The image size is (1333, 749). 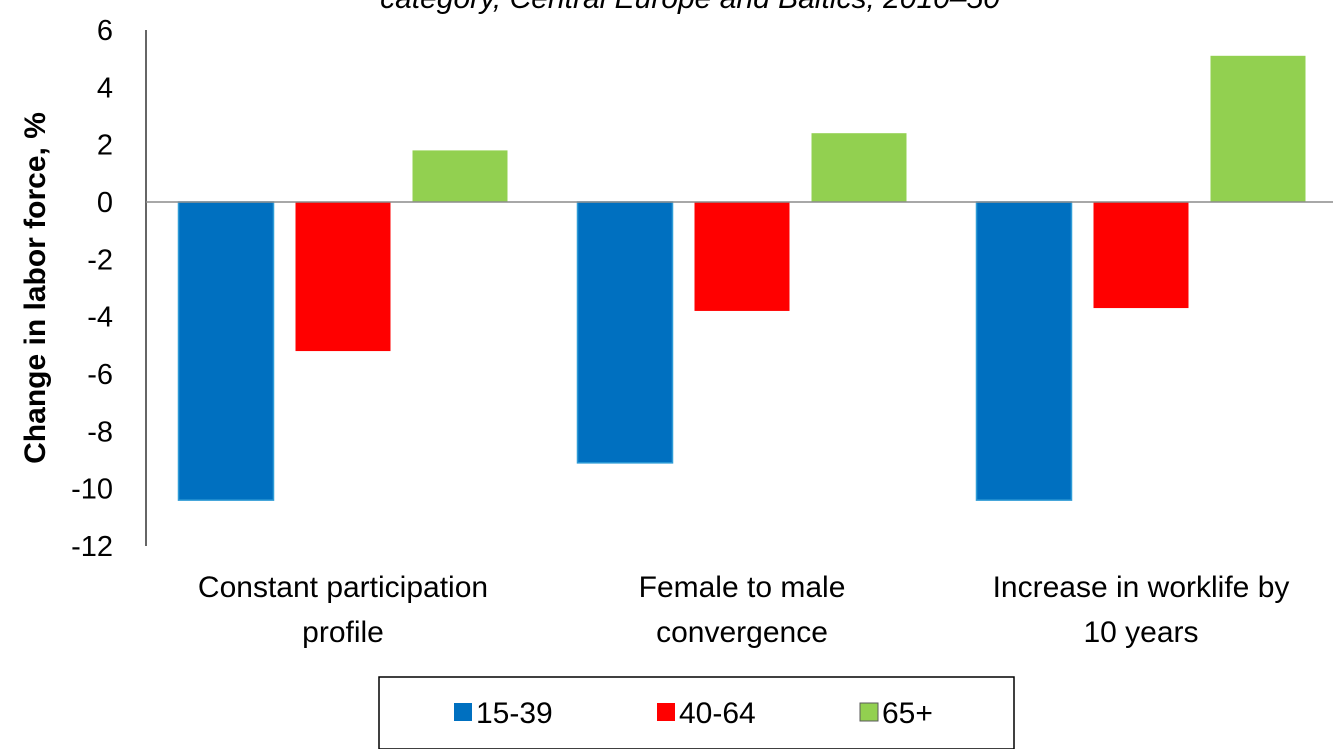 What do you see at coordinates (100, 375) in the screenshot?
I see `y-tick-label: -6` at bounding box center [100, 375].